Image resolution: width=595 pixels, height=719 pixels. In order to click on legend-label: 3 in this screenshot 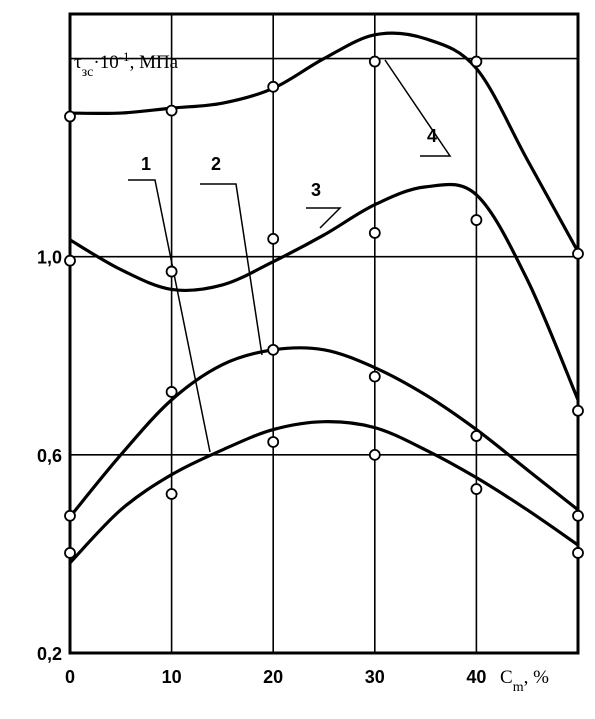, I will do `click(316, 190)`.